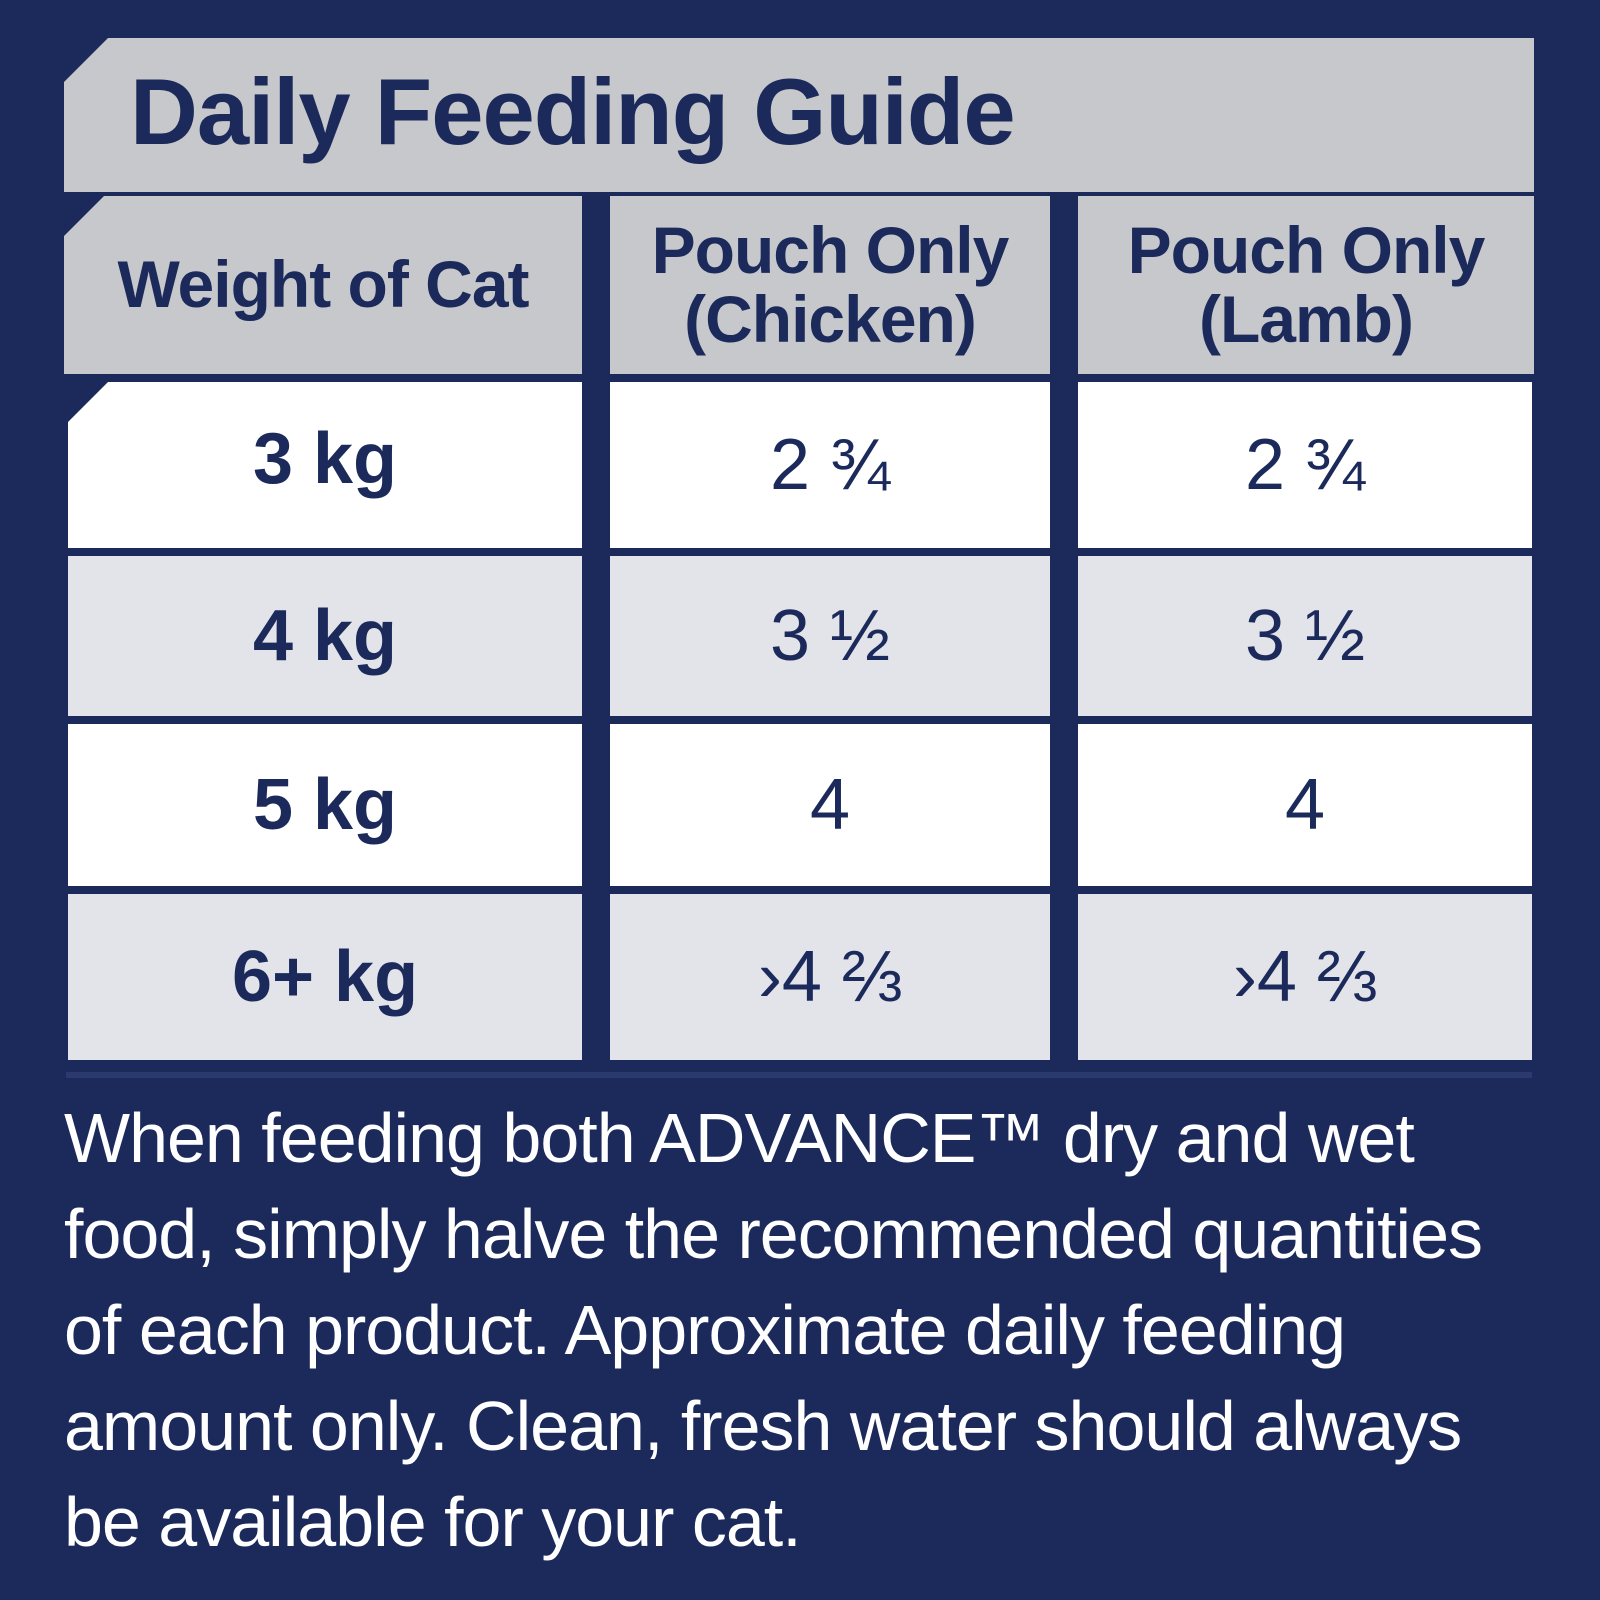 The height and width of the screenshot is (1600, 1600). Describe the element at coordinates (799, 1075) in the screenshot. I see `divider` at that location.